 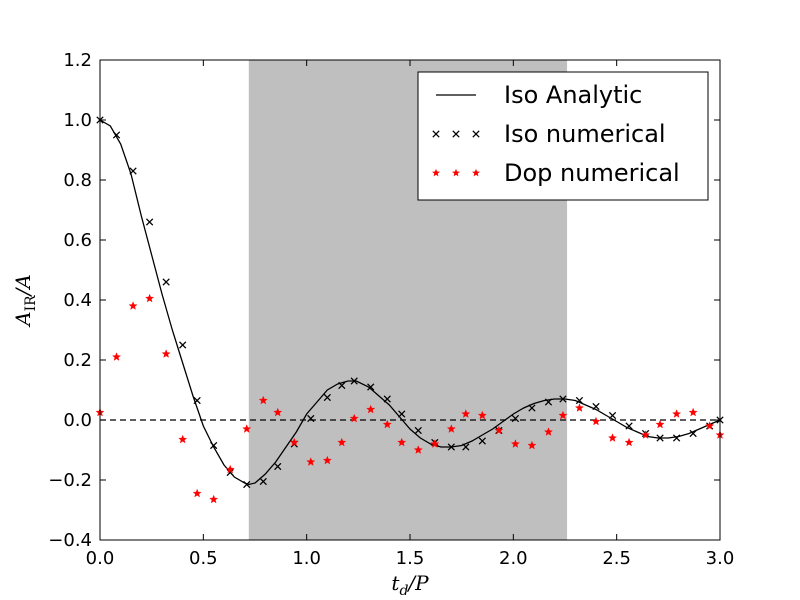 What do you see at coordinates (100, 558) in the screenshot?
I see `x-tick-label: 0.0` at bounding box center [100, 558].